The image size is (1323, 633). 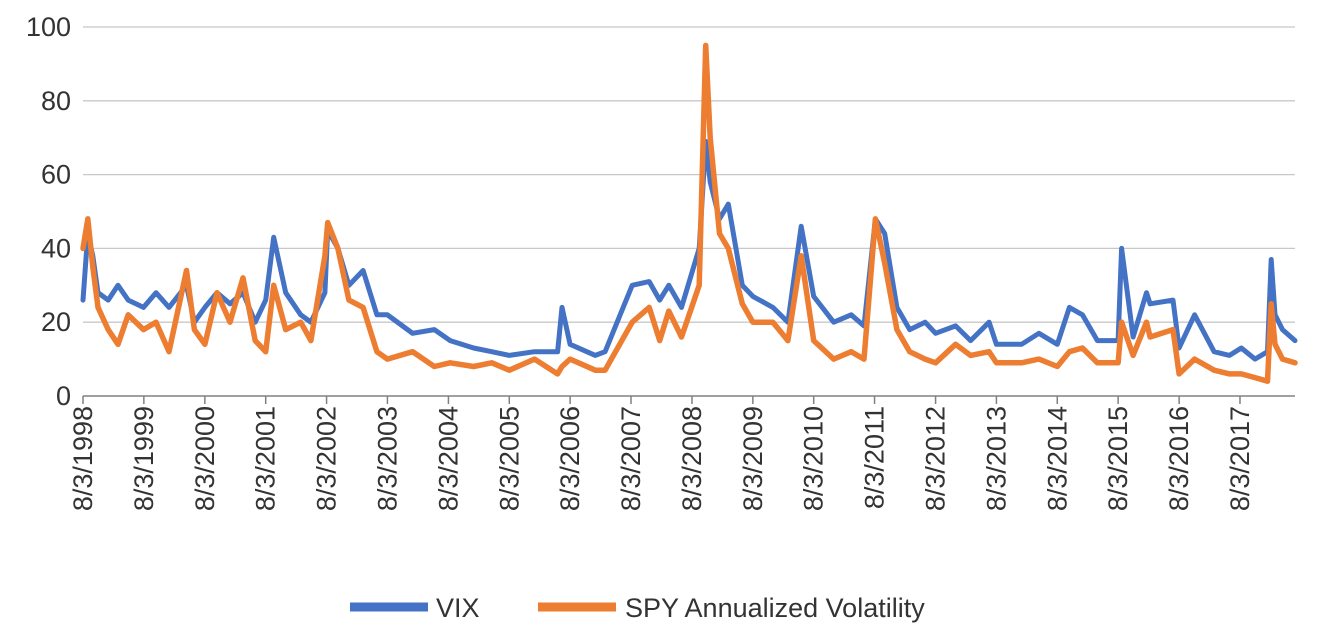 What do you see at coordinates (753, 458) in the screenshot?
I see `x-tick-label-11: 8/3/2009` at bounding box center [753, 458].